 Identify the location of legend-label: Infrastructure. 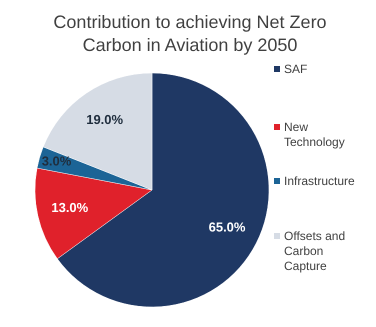
(320, 181).